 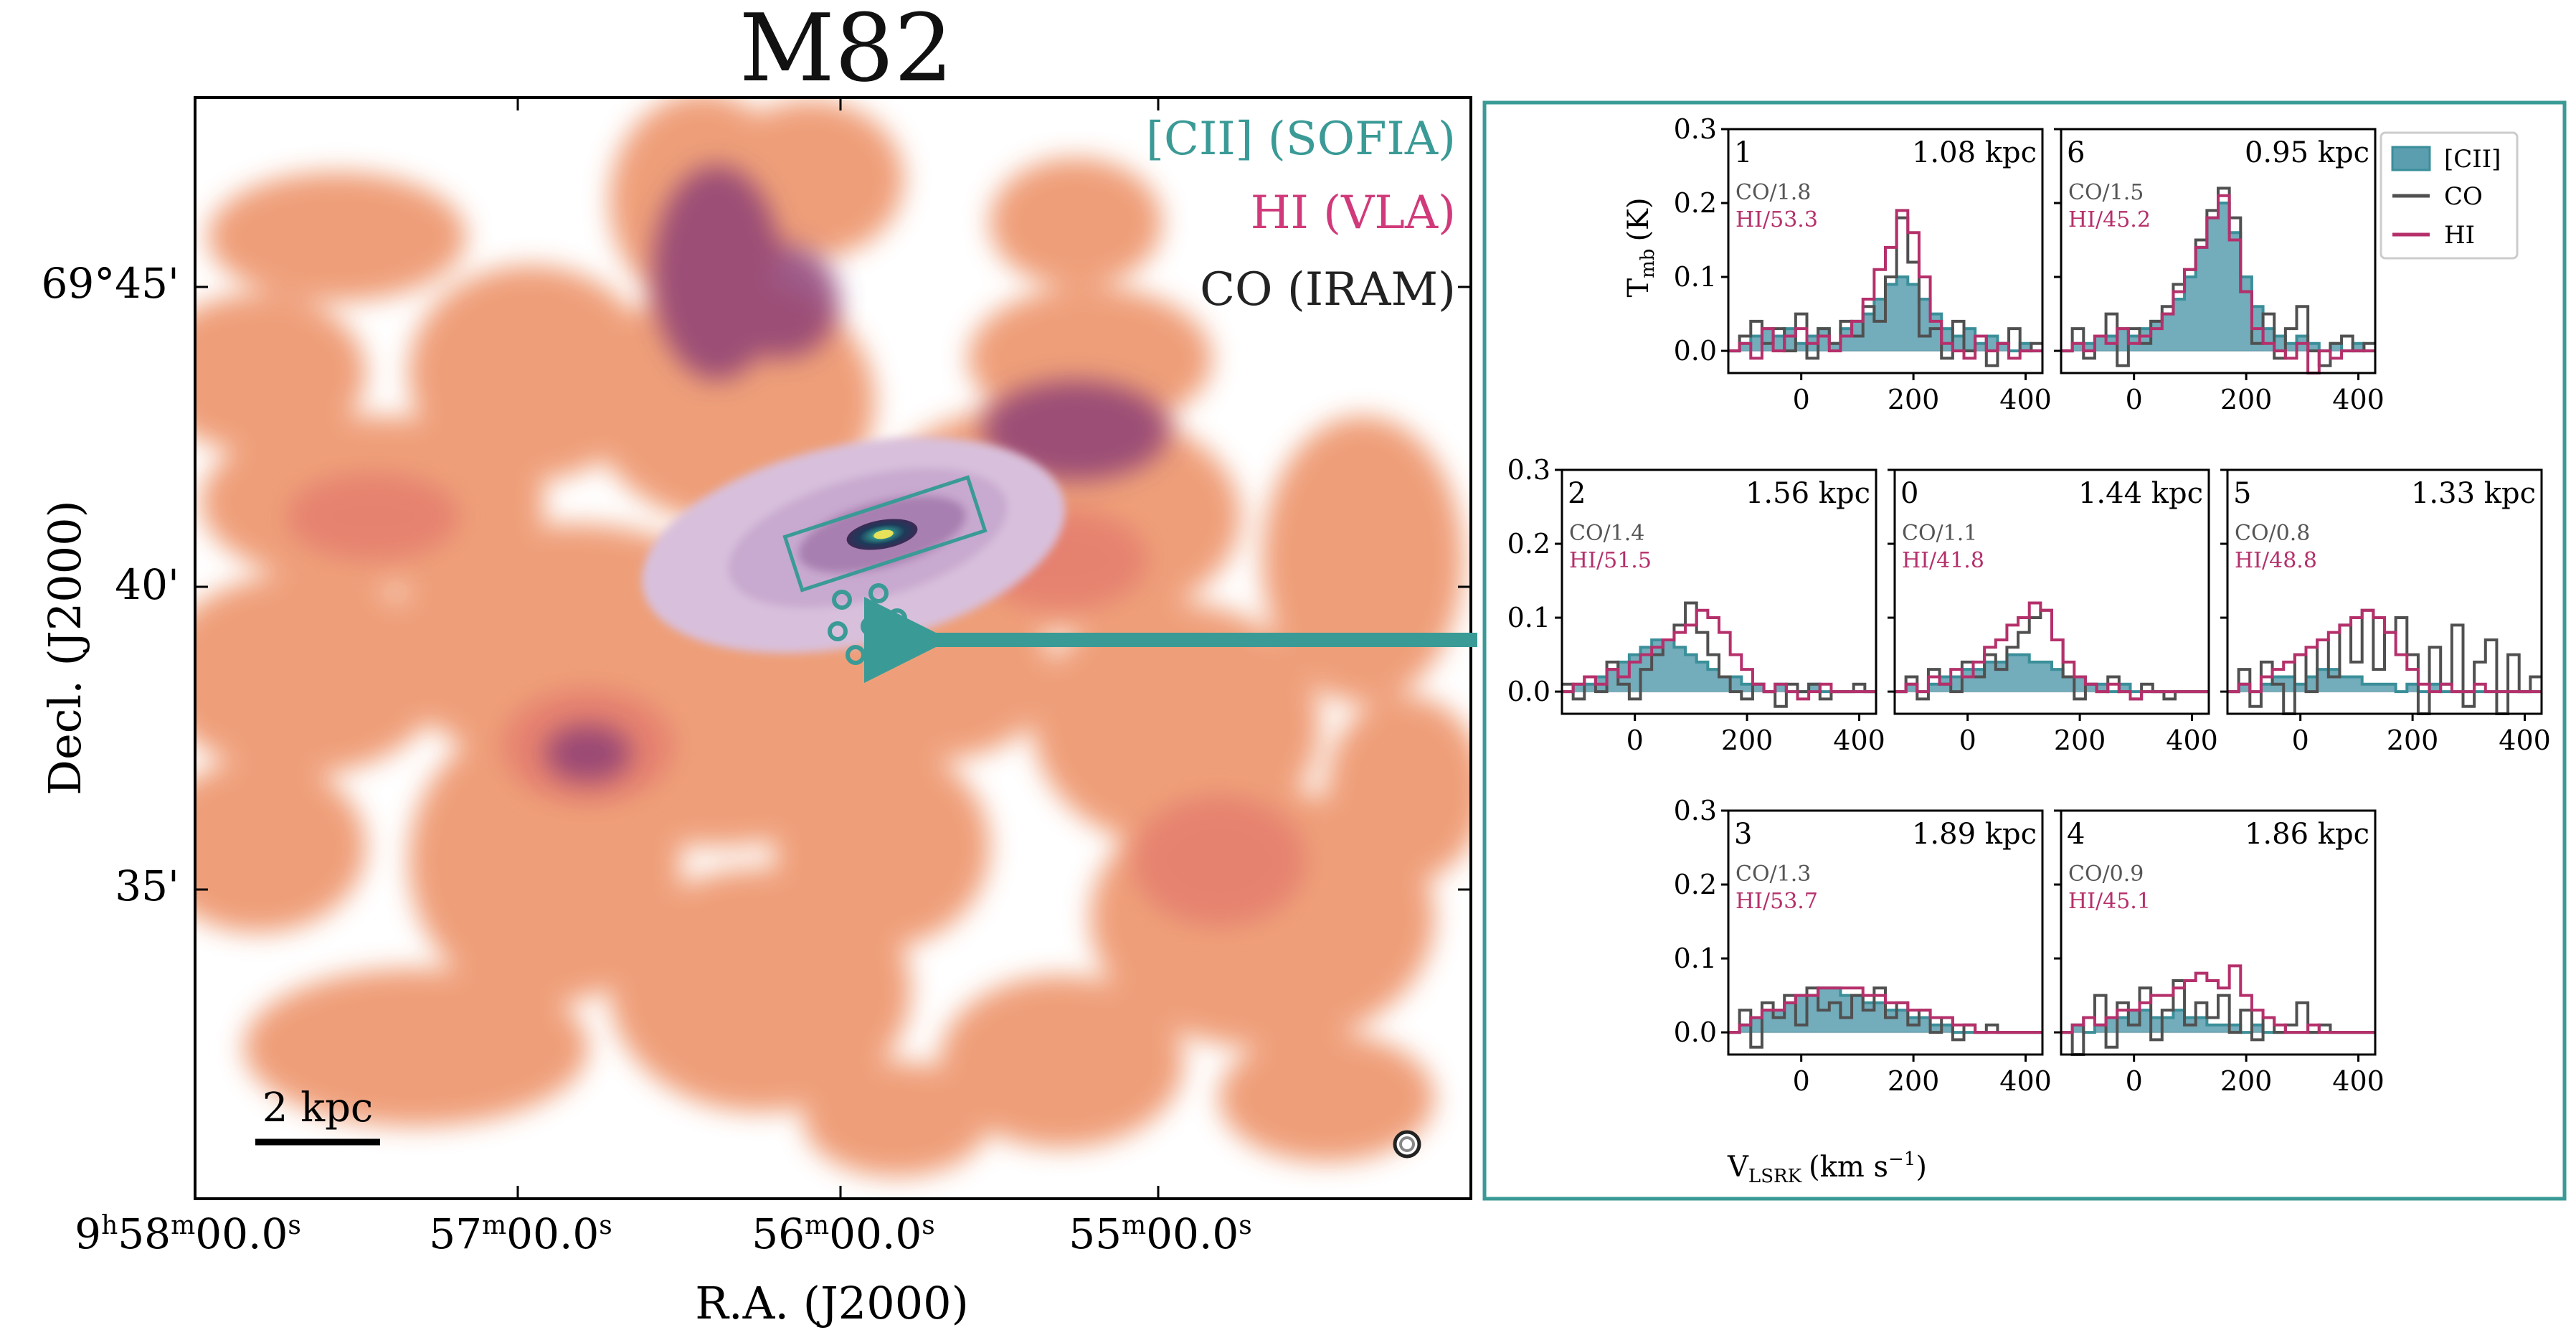 What do you see at coordinates (1939, 533) in the screenshot?
I see `co-scale-label: CO/1.1` at bounding box center [1939, 533].